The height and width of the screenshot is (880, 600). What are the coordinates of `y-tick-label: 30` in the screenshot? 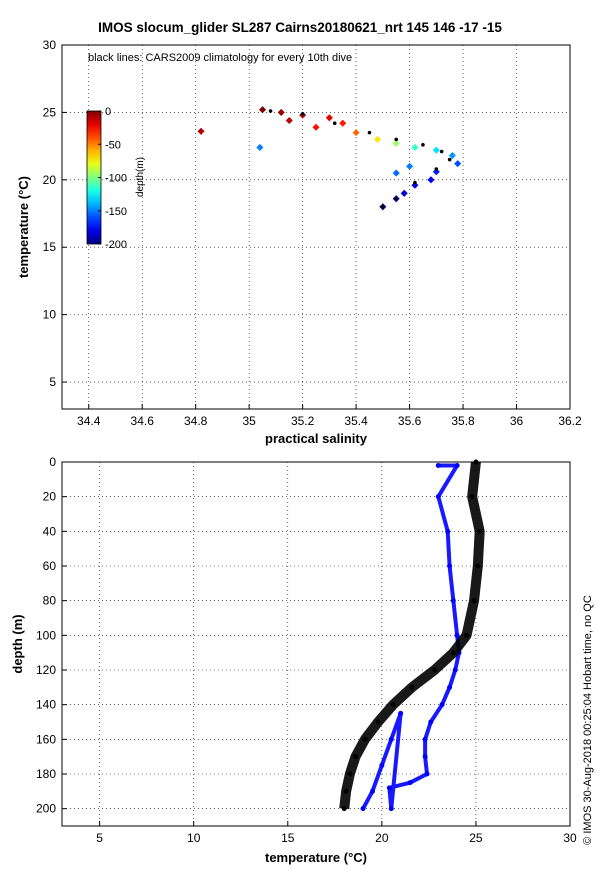 It's located at (50, 45).